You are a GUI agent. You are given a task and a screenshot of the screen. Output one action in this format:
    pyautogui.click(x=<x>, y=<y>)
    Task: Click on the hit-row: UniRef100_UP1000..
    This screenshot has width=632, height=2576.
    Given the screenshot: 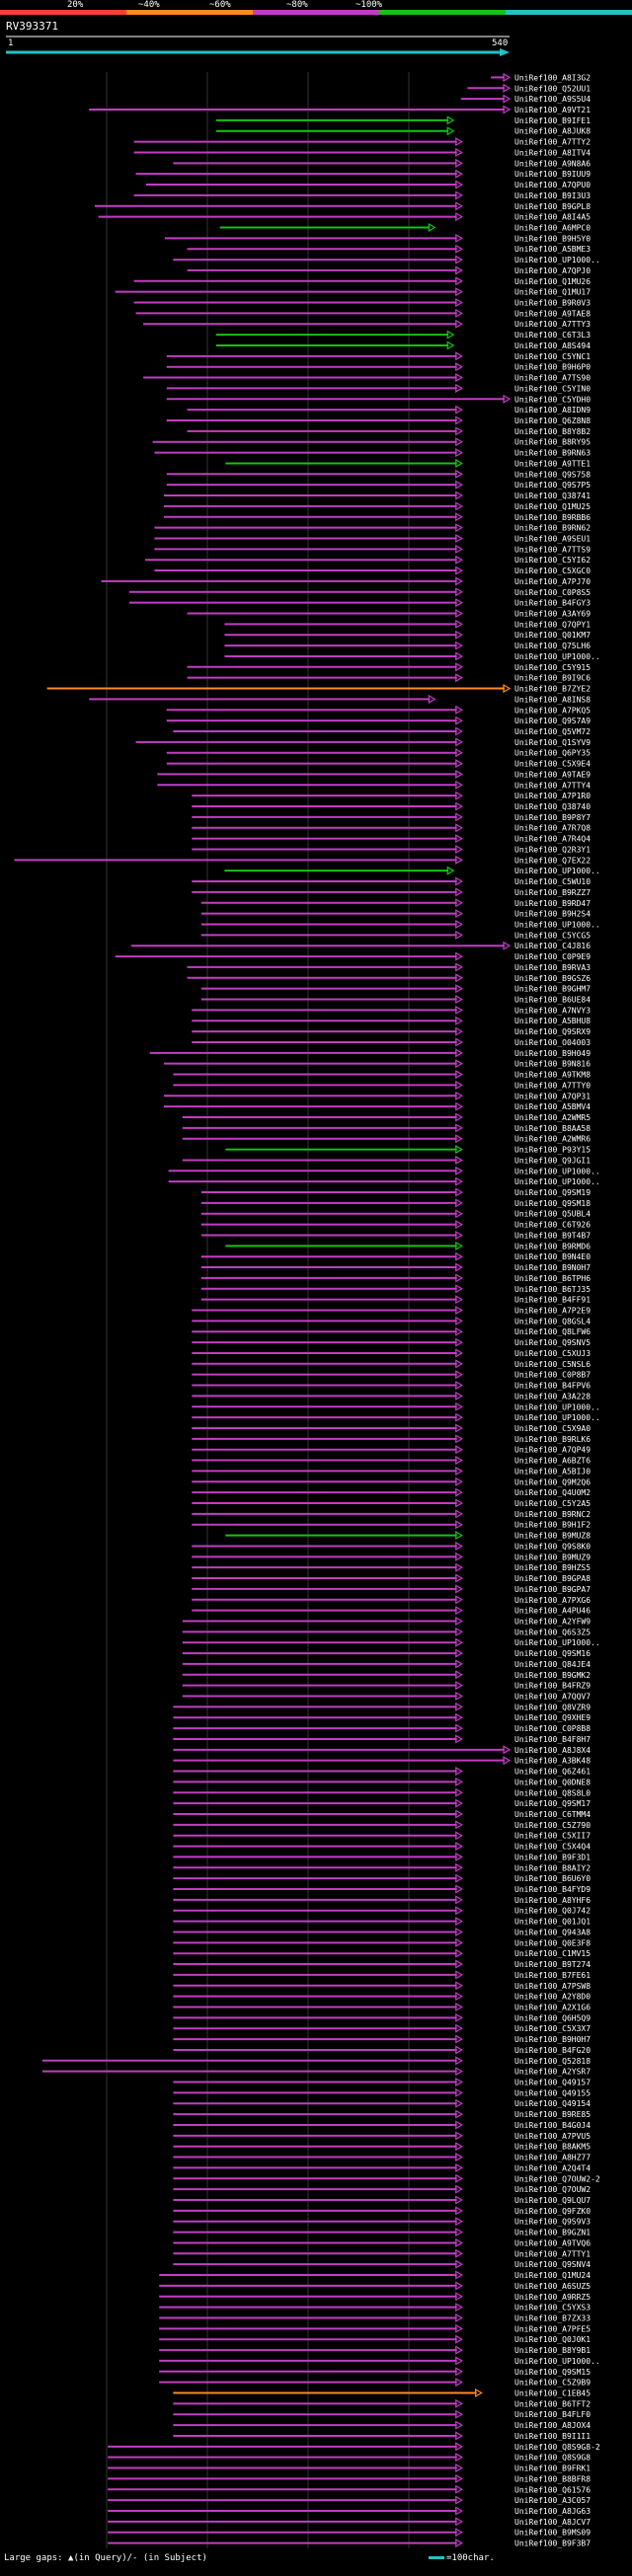 What is the action you would take?
    pyautogui.click(x=384, y=1170)
    